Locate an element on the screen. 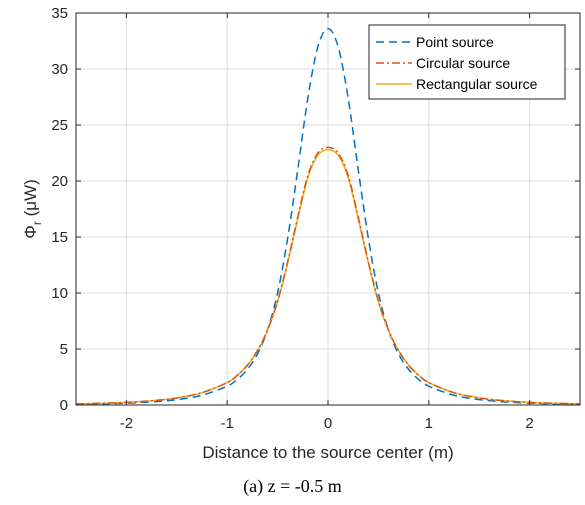 Image resolution: width=585 pixels, height=505 pixels. legend-box is located at coordinates (467, 62).